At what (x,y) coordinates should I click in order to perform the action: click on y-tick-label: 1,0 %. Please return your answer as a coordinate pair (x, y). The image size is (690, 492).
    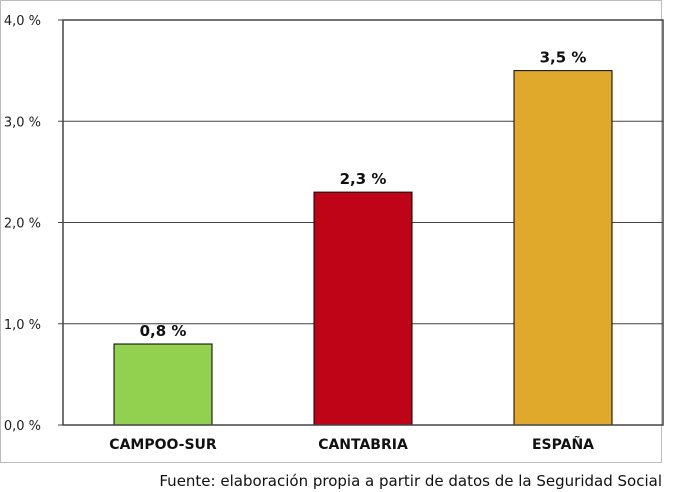
    Looking at the image, I should click on (22, 325).